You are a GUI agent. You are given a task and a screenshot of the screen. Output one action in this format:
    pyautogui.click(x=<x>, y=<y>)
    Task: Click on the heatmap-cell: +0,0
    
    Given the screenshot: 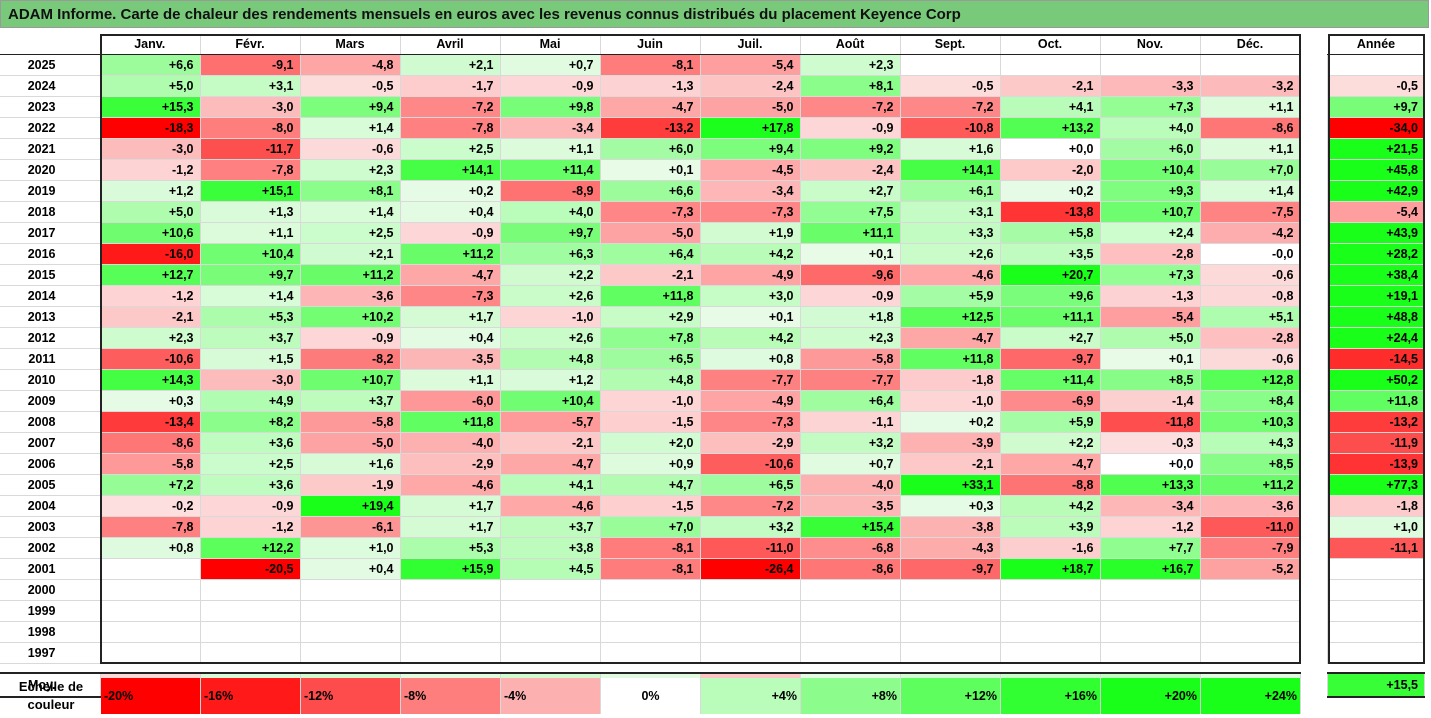 What is the action you would take?
    pyautogui.click(x=1050, y=149)
    